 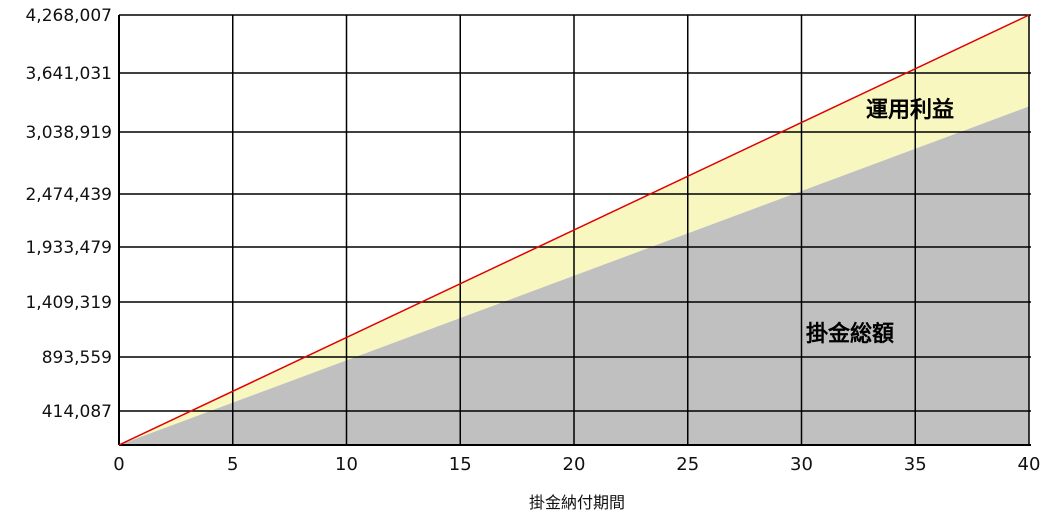 What do you see at coordinates (232, 464) in the screenshot?
I see `x-tick-label: 5` at bounding box center [232, 464].